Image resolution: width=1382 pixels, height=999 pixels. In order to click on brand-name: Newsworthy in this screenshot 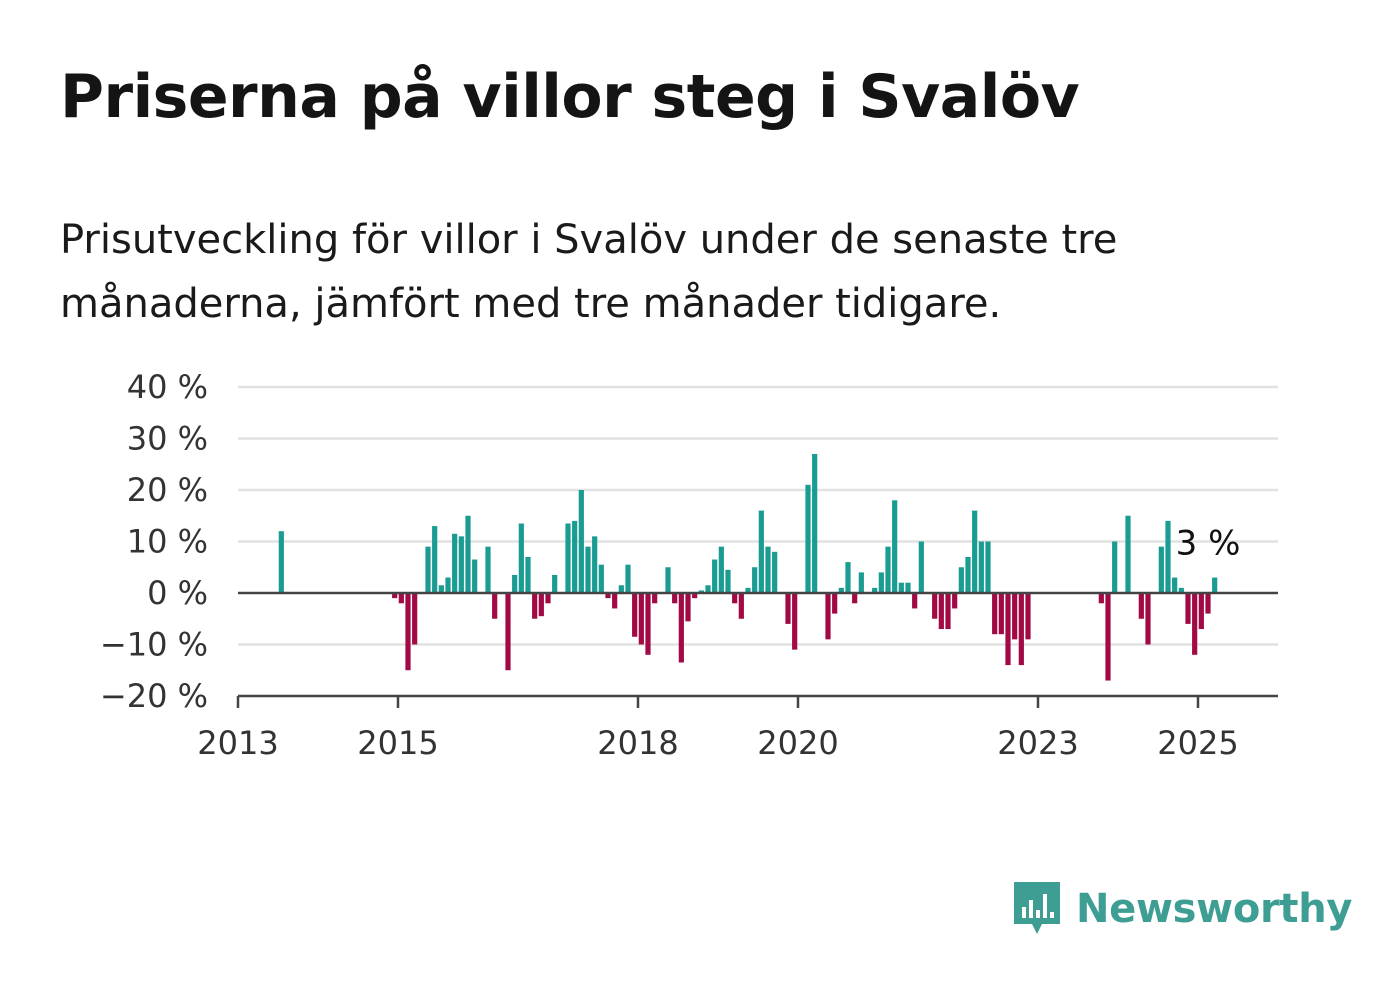, I will do `click(1214, 909)`.